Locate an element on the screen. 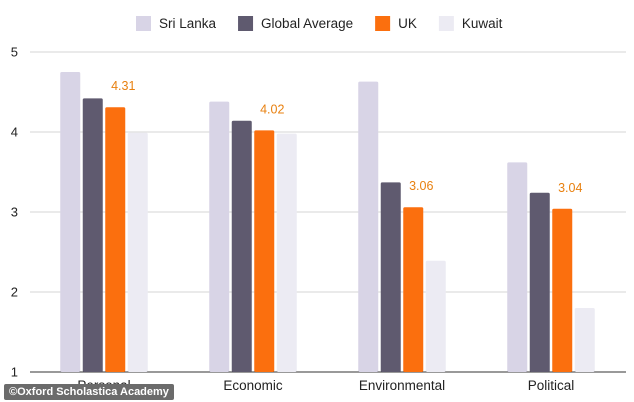 The height and width of the screenshot is (402, 634). legend-label: Kuwait is located at coordinates (482, 23).